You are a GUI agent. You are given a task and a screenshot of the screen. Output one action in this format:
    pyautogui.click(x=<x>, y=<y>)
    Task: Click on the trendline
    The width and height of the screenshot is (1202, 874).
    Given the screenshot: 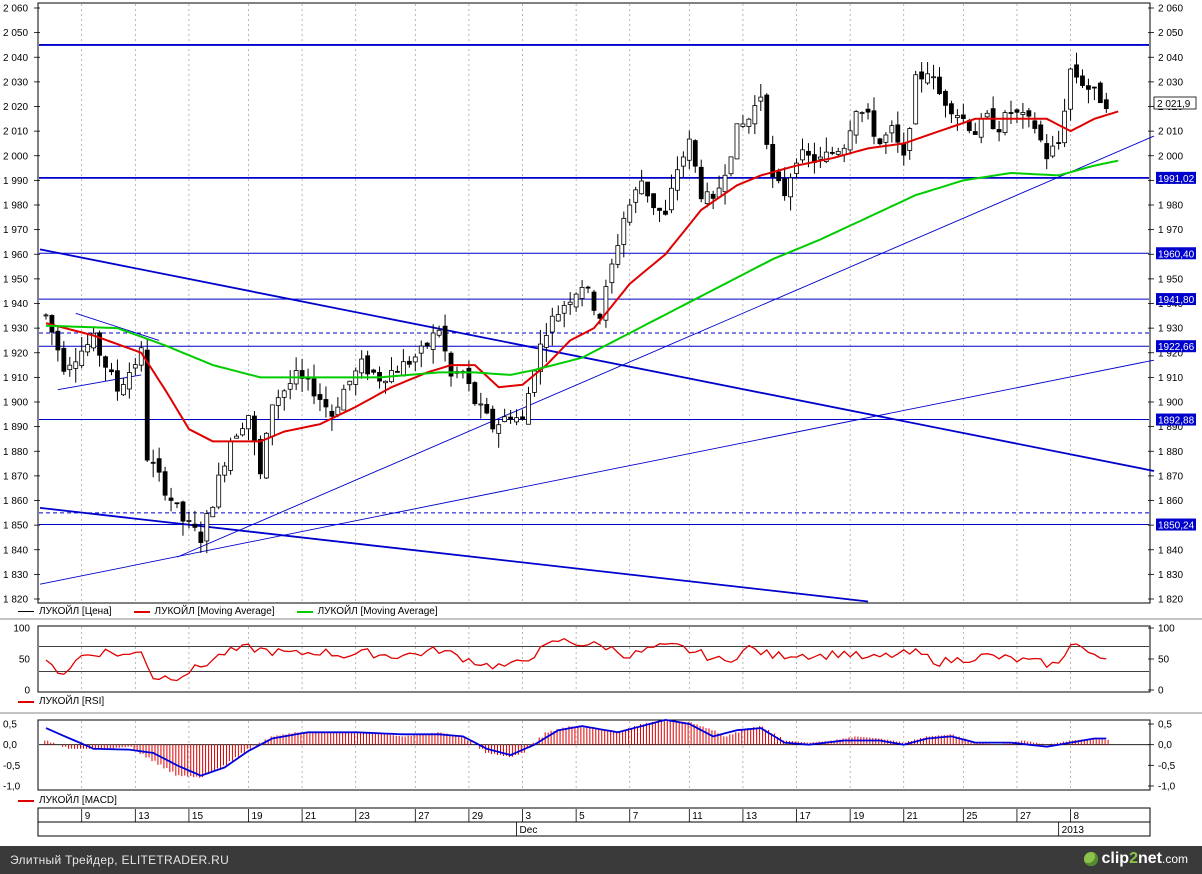 What is the action you would take?
    pyautogui.click(x=454, y=554)
    